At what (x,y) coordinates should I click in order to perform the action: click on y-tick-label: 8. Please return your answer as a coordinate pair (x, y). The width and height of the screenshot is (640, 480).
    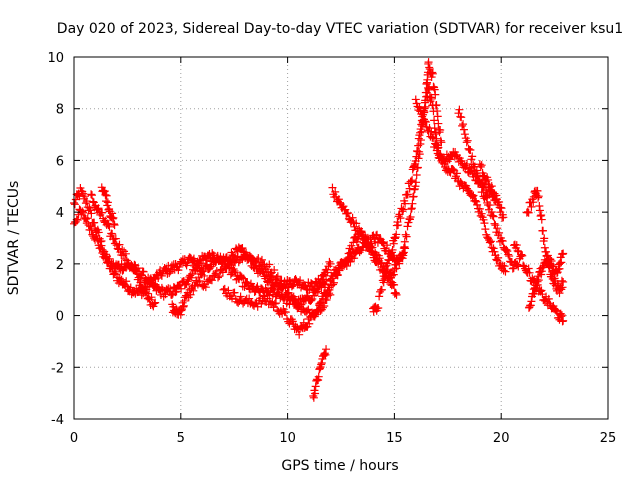
    Looking at the image, I should click on (60, 110).